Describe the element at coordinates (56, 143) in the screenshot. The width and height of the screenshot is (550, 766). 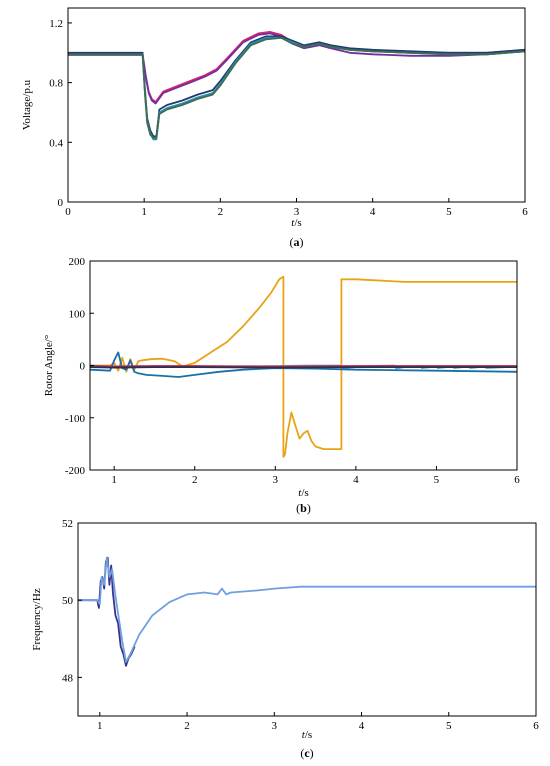
I see `y-tick-label: 0.4` at that location.